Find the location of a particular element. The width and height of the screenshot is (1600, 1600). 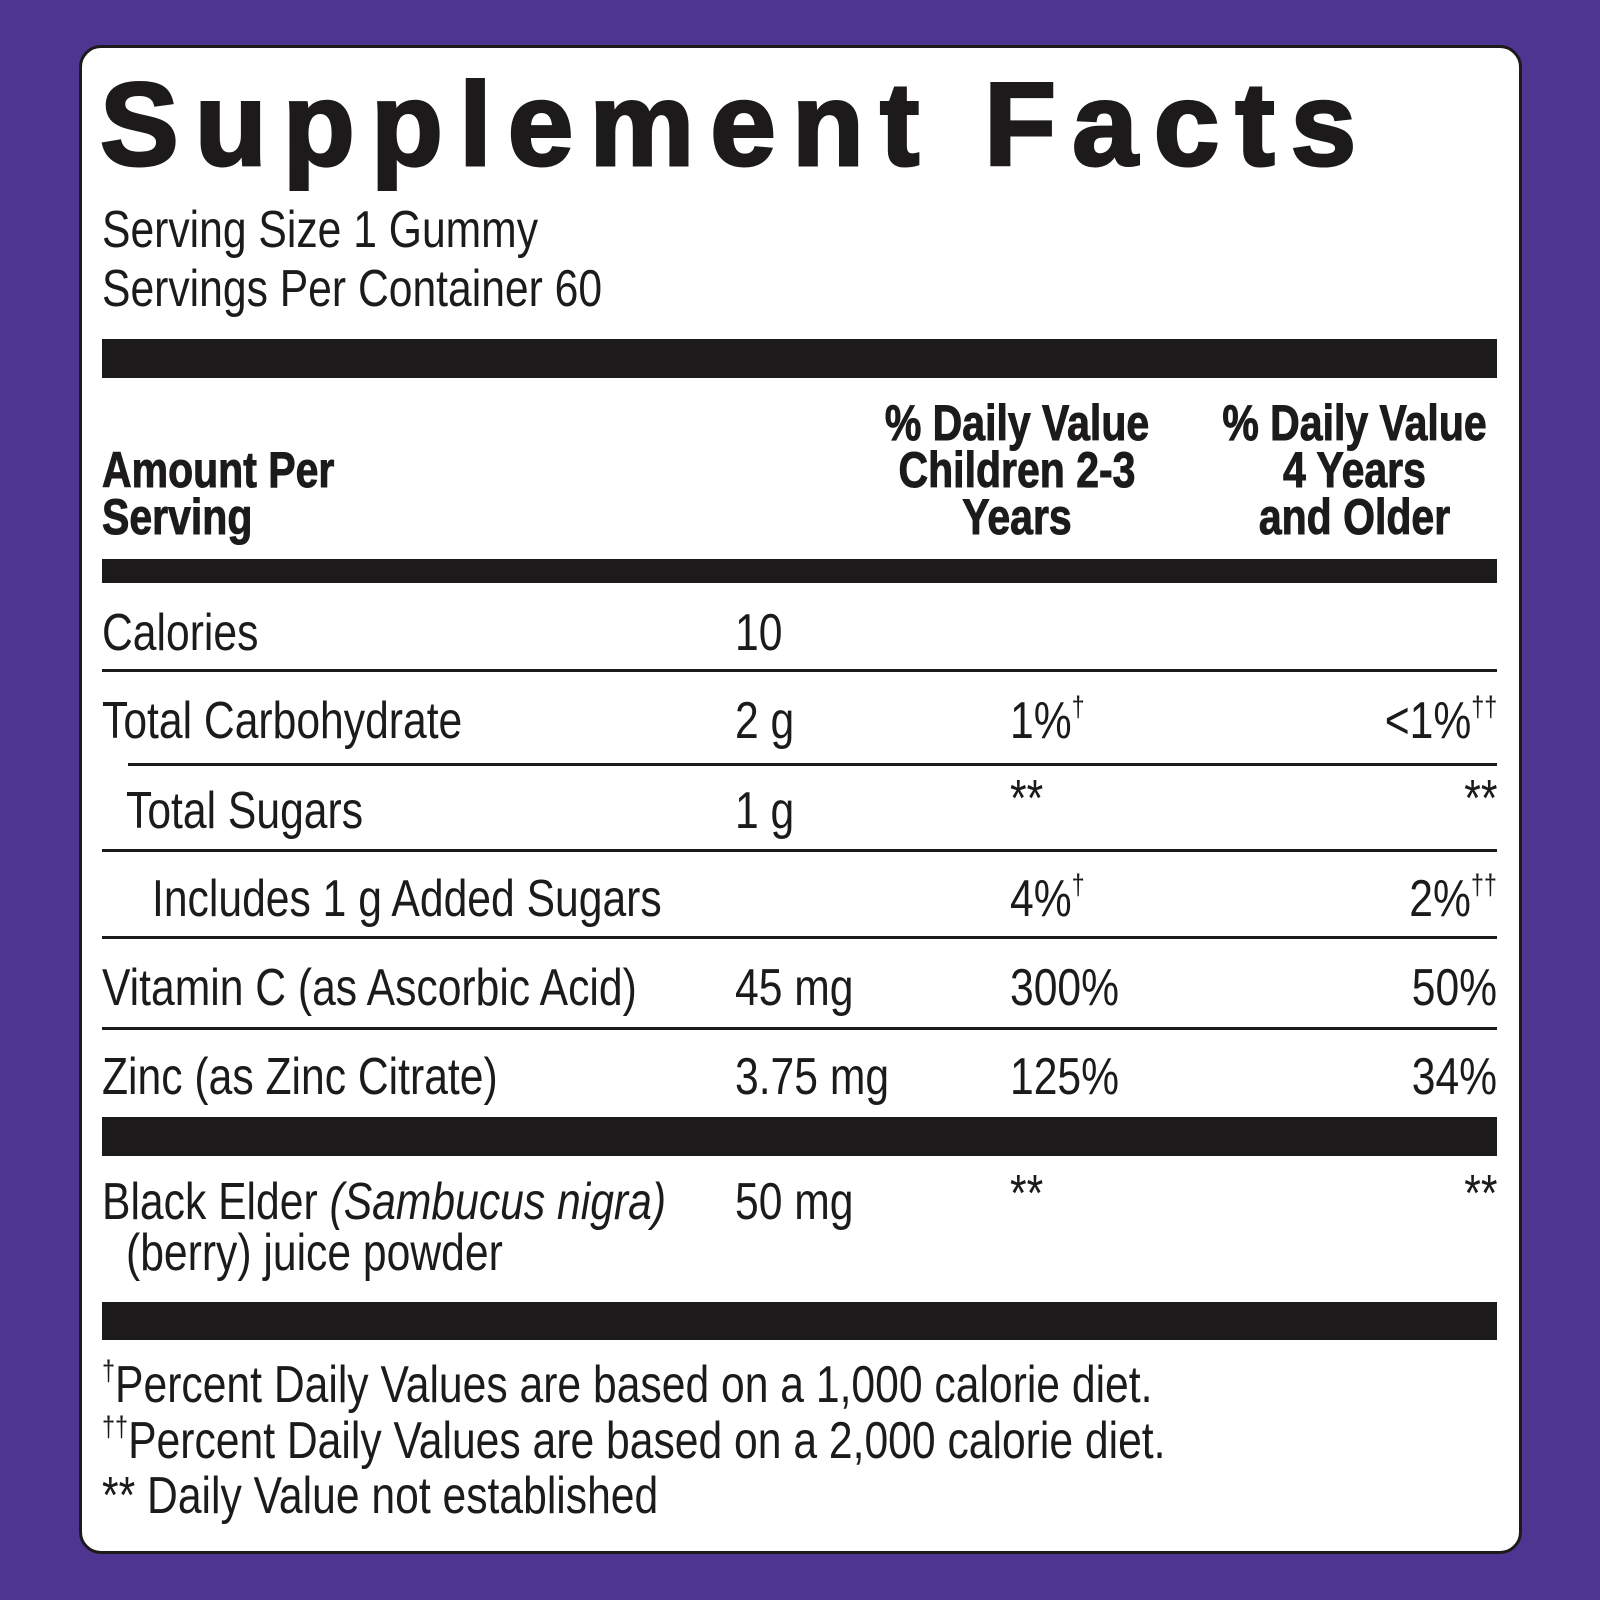

nutrient-row-name: Includes 1 g Added Sugars is located at coordinates (407, 899).